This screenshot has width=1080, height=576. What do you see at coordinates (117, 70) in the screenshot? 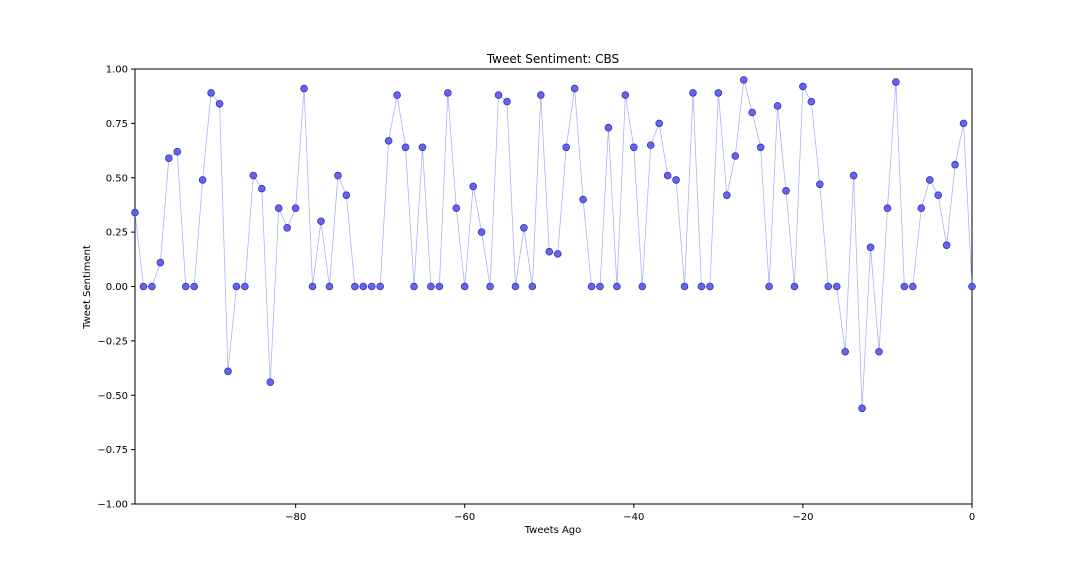
I see `y-tick-label: 1.00` at bounding box center [117, 70].